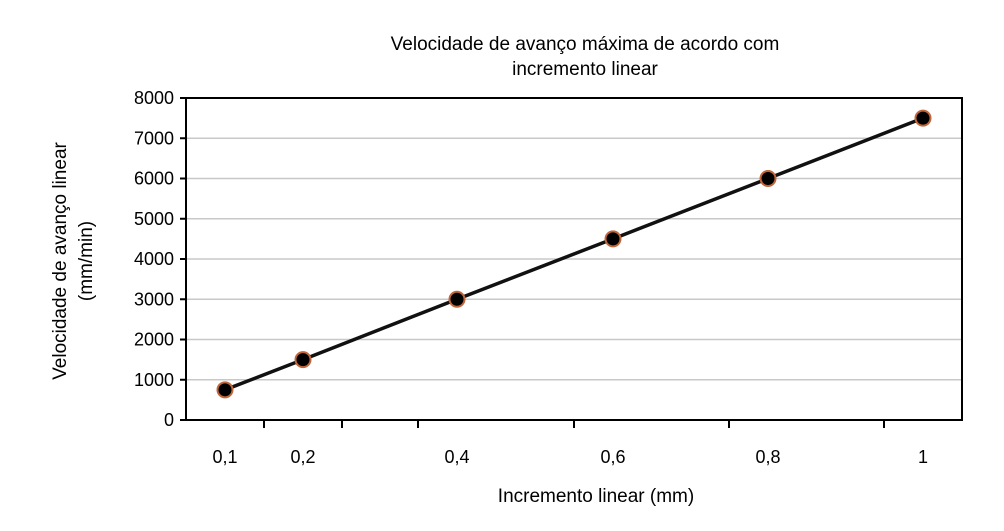 The width and height of the screenshot is (1004, 531). Describe the element at coordinates (154, 340) in the screenshot. I see `y-tick-label: 2000` at that location.